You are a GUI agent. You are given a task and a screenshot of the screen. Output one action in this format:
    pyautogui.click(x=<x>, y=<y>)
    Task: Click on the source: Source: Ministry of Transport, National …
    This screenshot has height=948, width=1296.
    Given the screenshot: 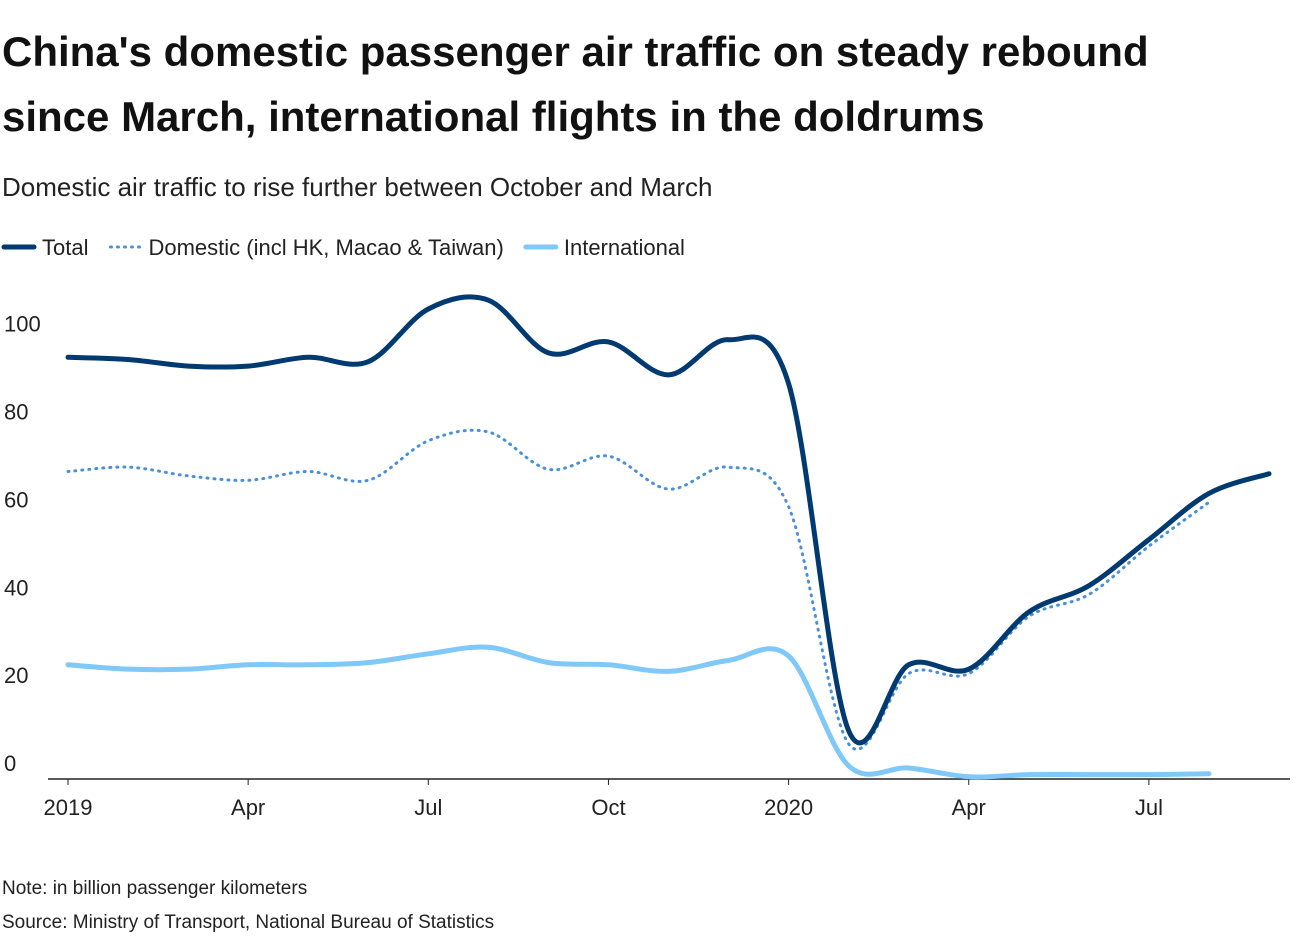 What is the action you would take?
    pyautogui.click(x=248, y=922)
    